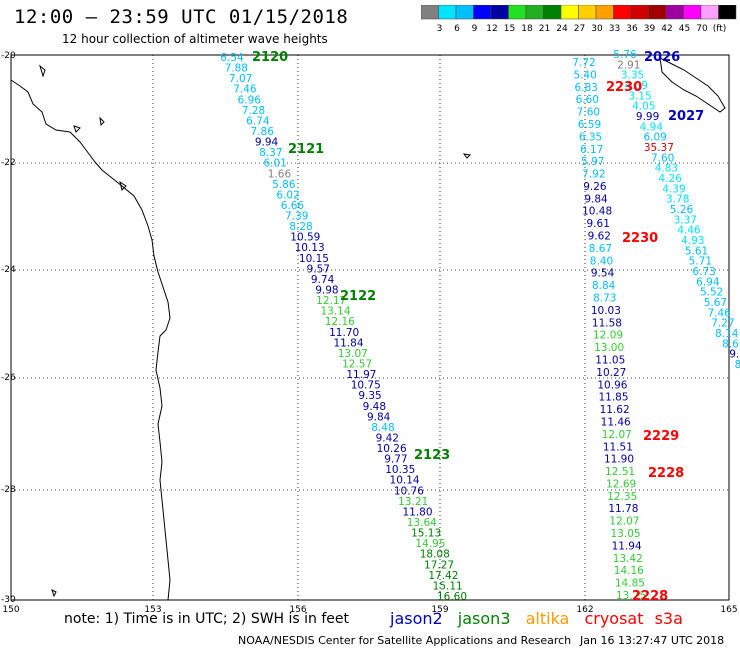  What do you see at coordinates (702, 29) in the screenshot?
I see `scale-label: 70` at bounding box center [702, 29].